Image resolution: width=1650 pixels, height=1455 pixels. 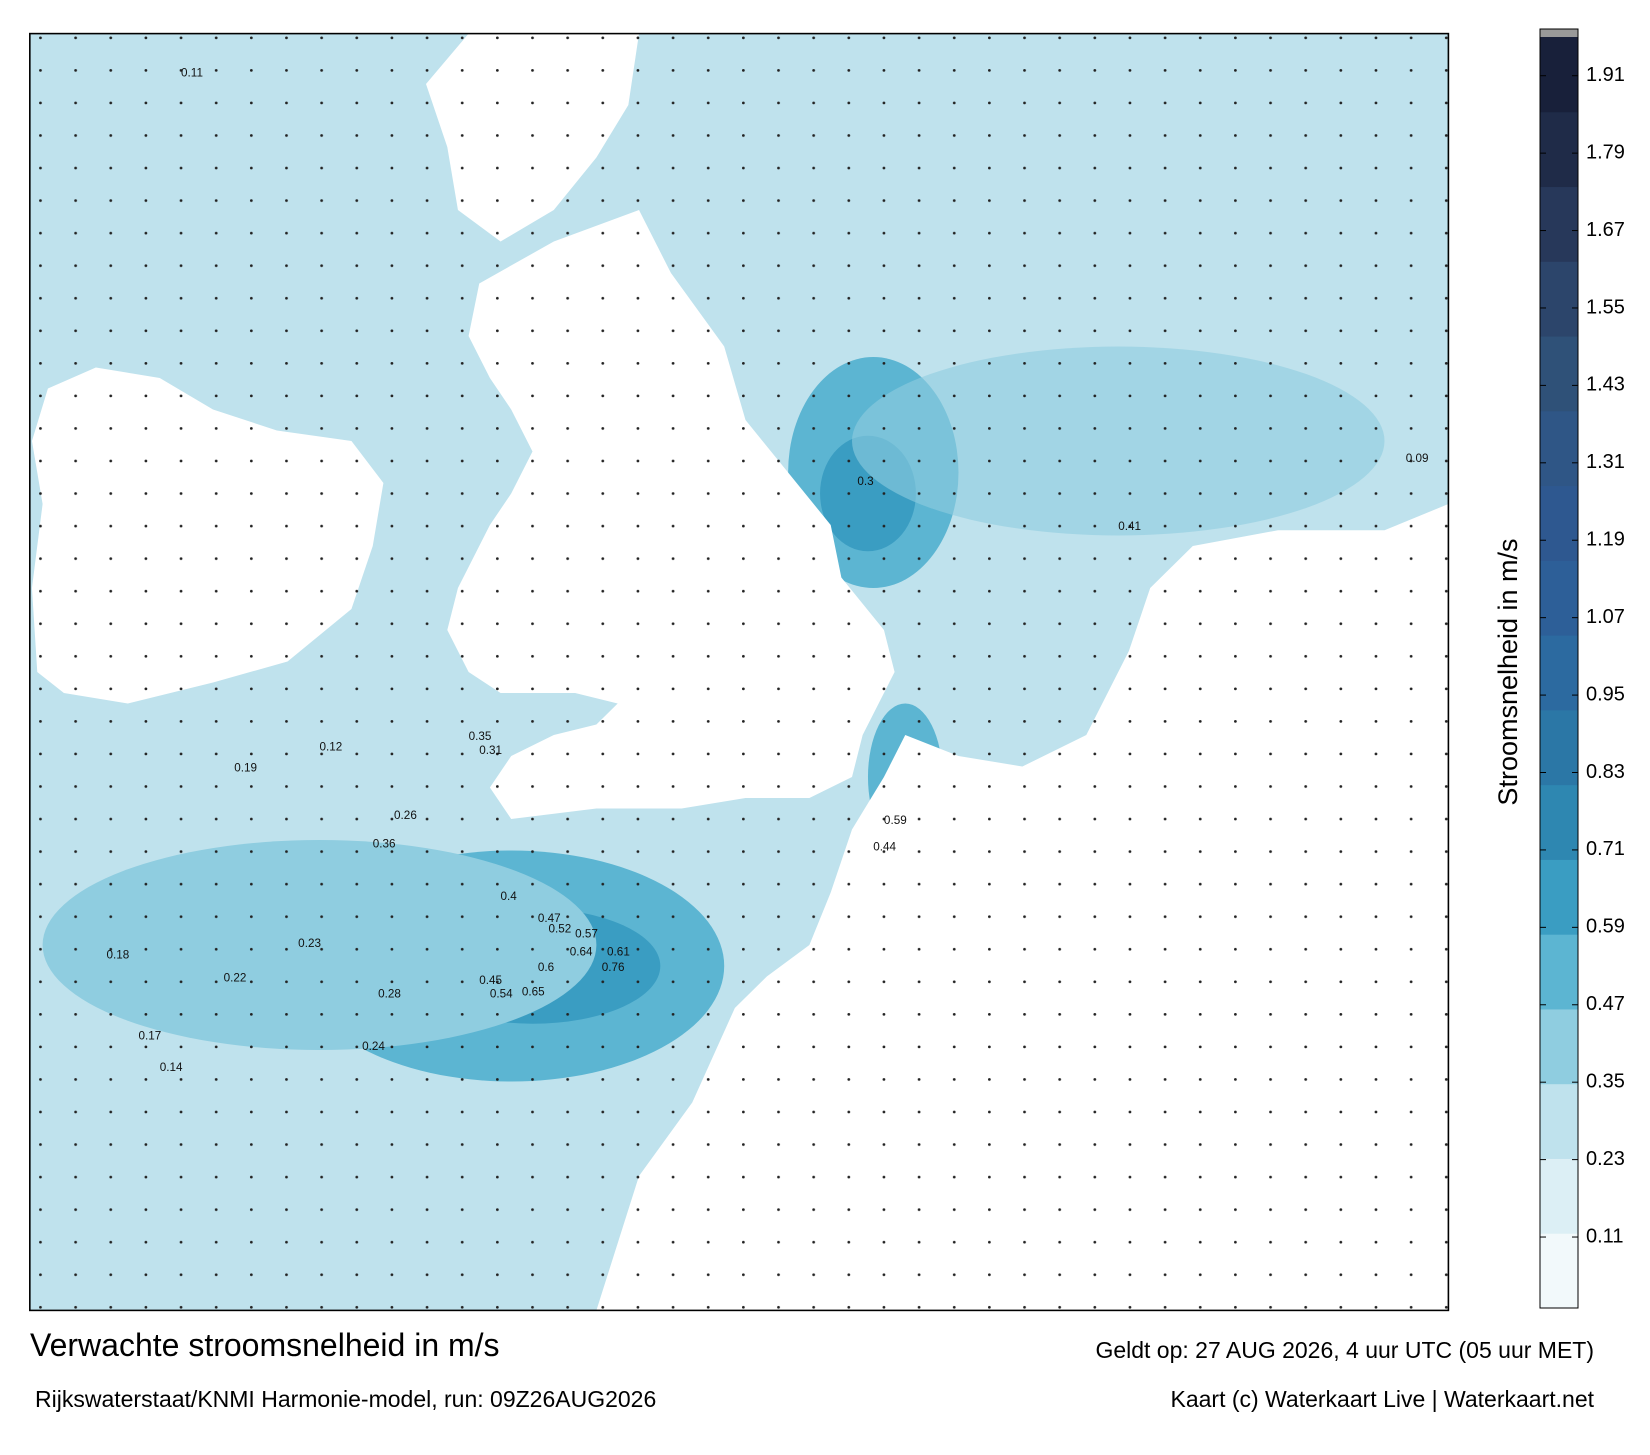 What do you see at coordinates (895, 820) in the screenshot?
I see `map-label: 0.59` at bounding box center [895, 820].